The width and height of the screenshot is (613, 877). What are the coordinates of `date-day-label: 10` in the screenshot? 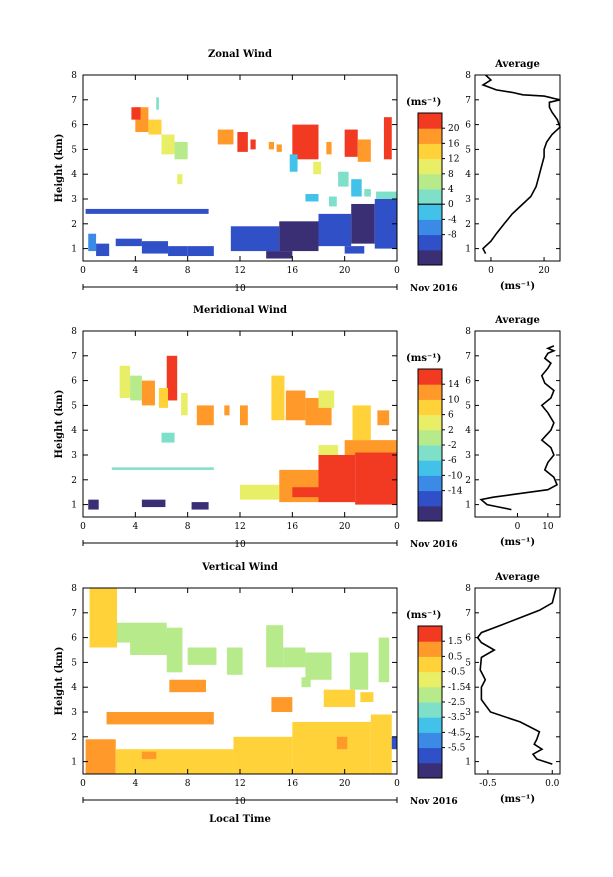 It's located at (240, 289).